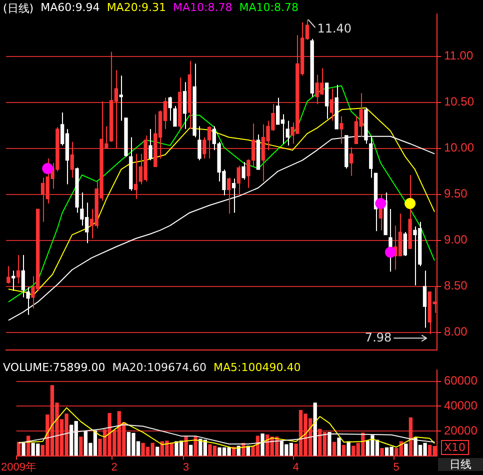  What do you see at coordinates (378, 337) in the screenshot?
I see `annotation: 7.98` at bounding box center [378, 337].